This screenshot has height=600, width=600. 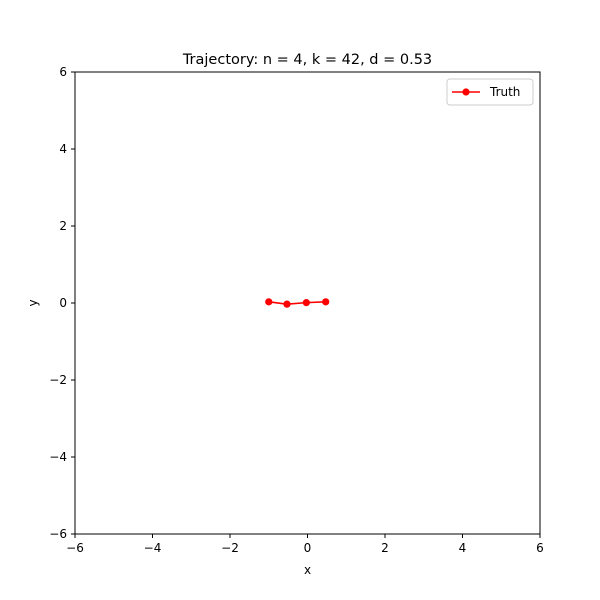 I want to click on y-tick-label: 2, so click(x=63, y=226).